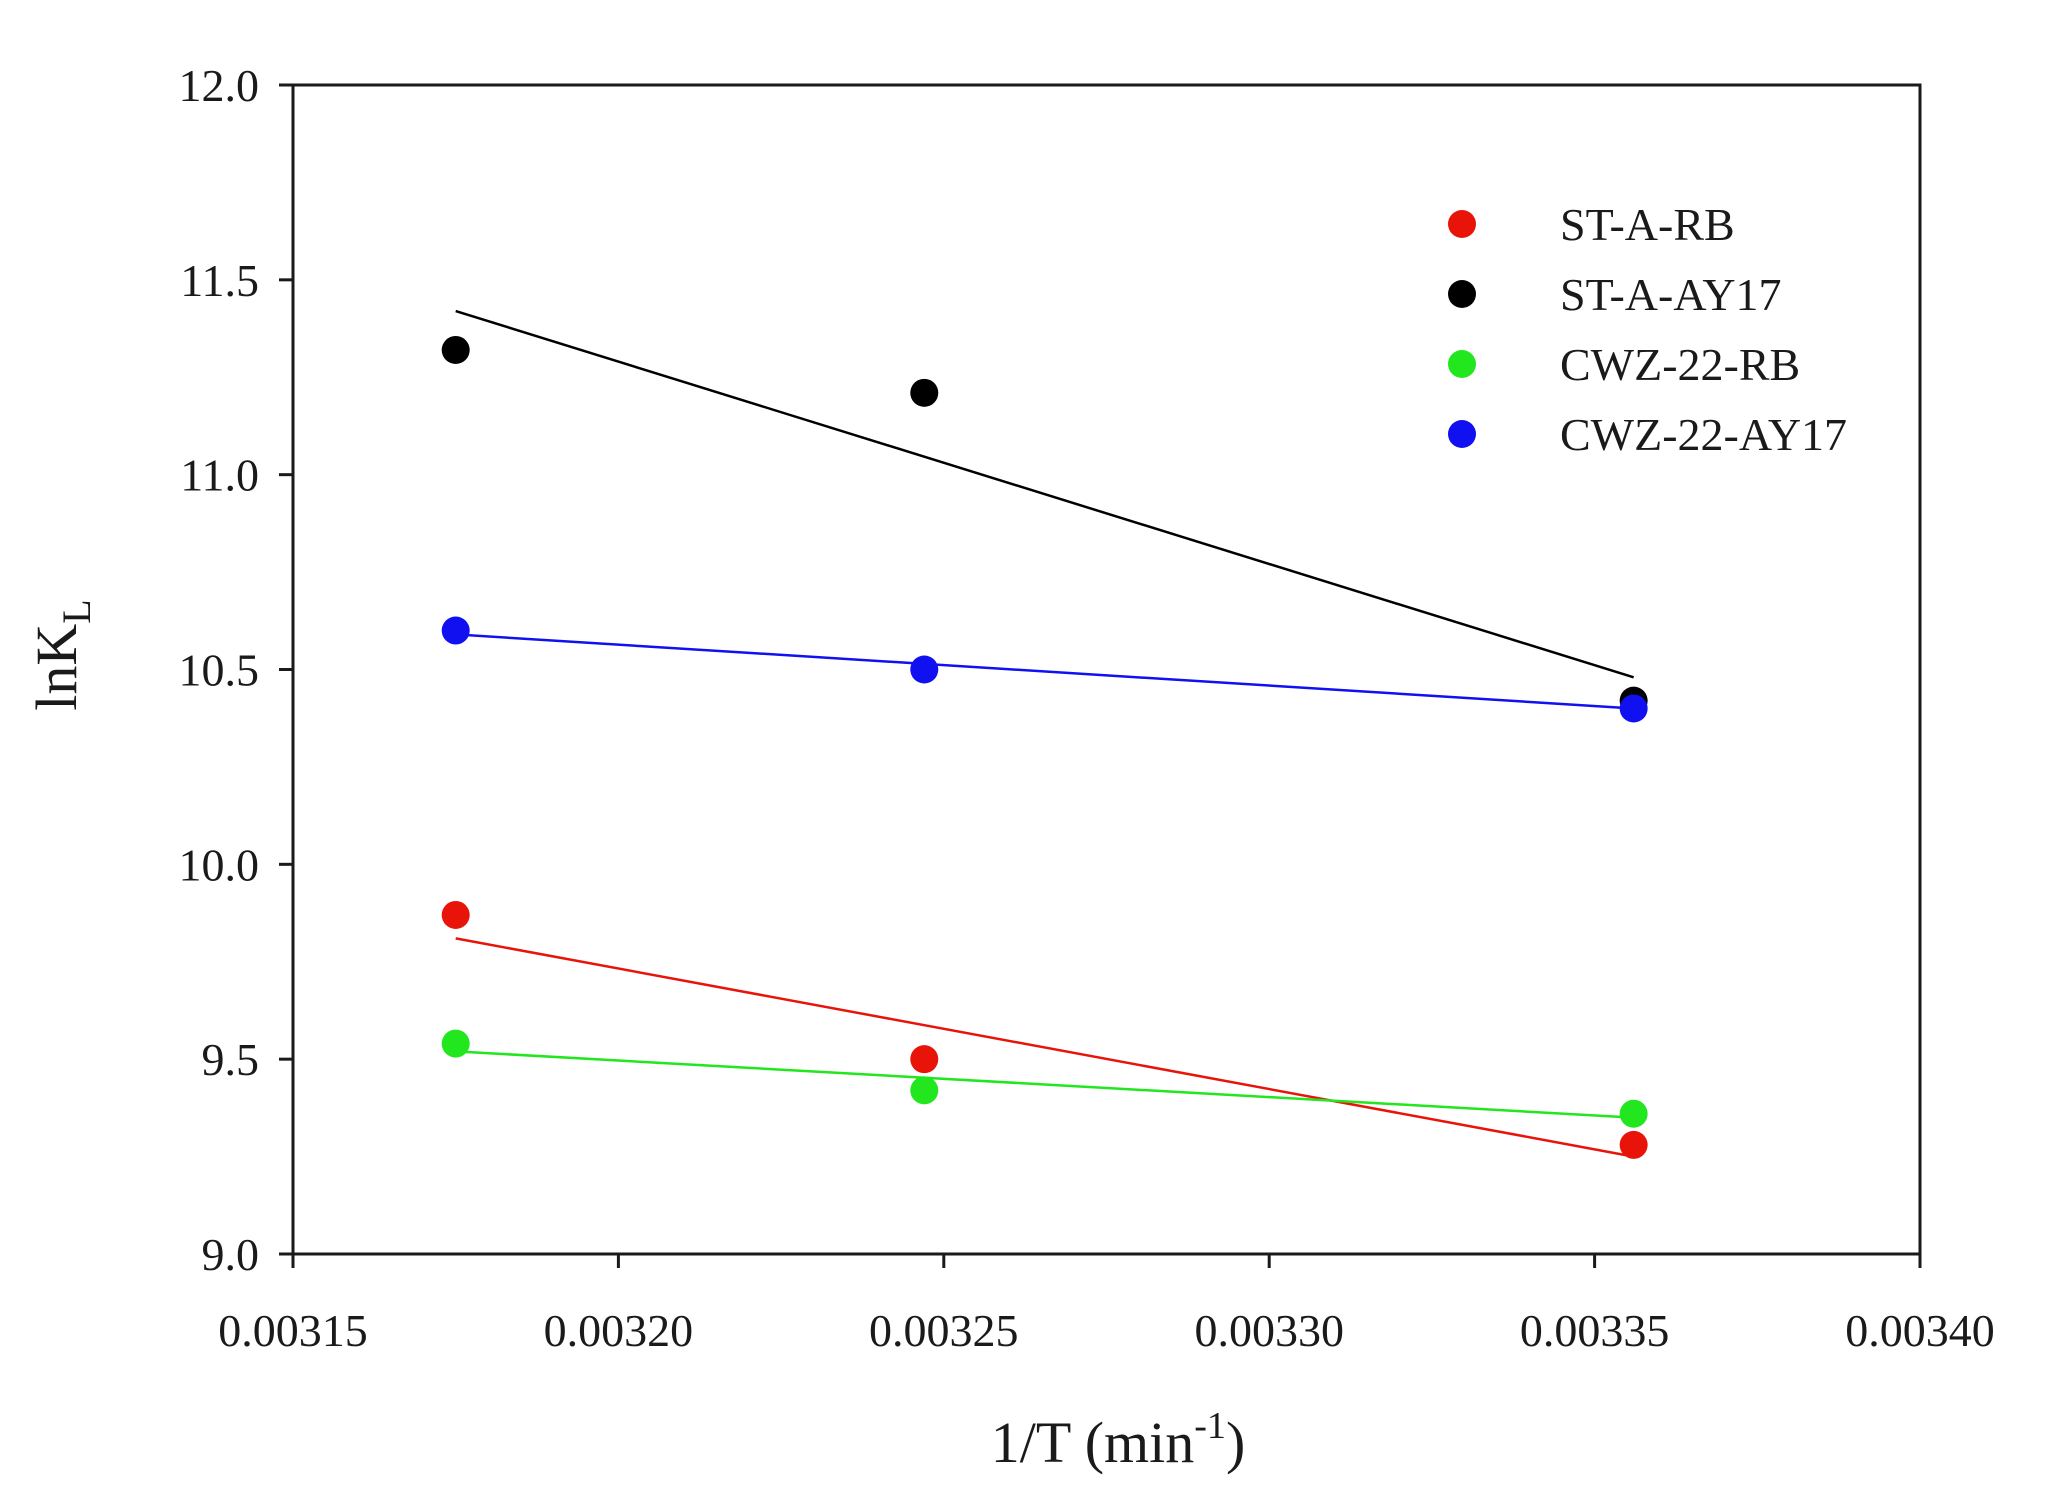  Describe the element at coordinates (1044, 1047) in the screenshot. I see `fit-line-st-a-rb` at that location.